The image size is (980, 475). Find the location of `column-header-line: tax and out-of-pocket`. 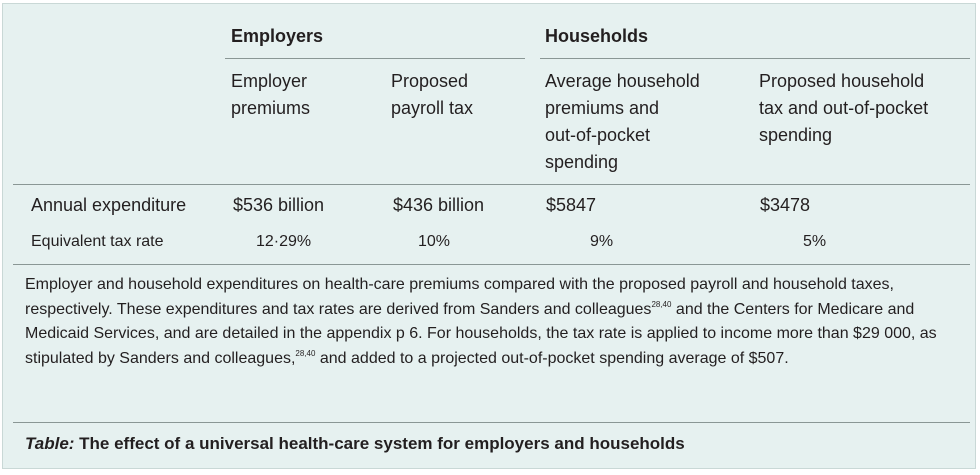

column-header-line: tax and out-of-pocket is located at coordinates (844, 108).